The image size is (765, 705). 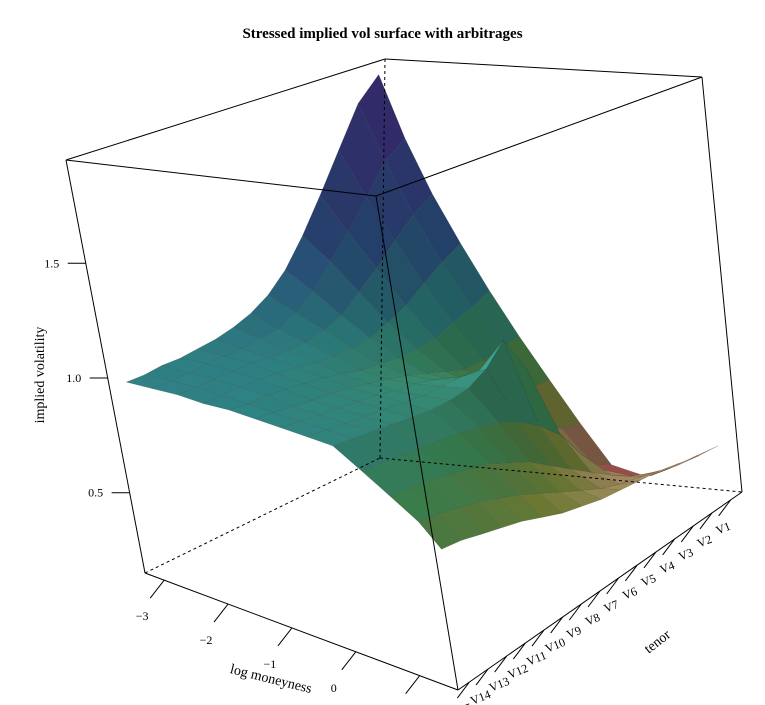 What do you see at coordinates (667, 567) in the screenshot?
I see `tick-label: V4` at bounding box center [667, 567].